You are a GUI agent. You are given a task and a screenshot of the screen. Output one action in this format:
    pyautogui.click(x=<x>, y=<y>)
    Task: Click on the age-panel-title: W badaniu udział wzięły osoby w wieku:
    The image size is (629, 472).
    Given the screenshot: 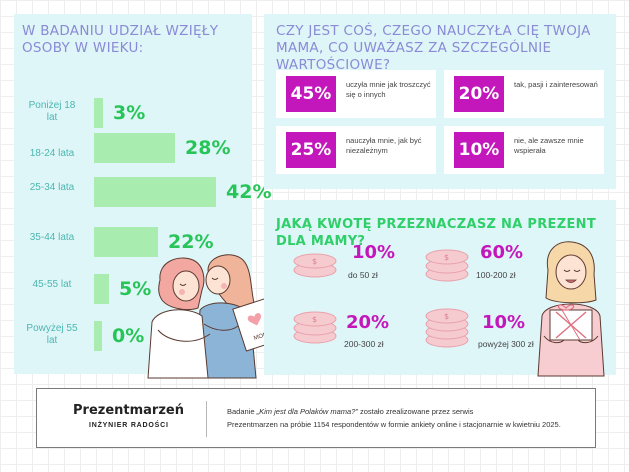 What is the action you would take?
    pyautogui.click(x=120, y=39)
    